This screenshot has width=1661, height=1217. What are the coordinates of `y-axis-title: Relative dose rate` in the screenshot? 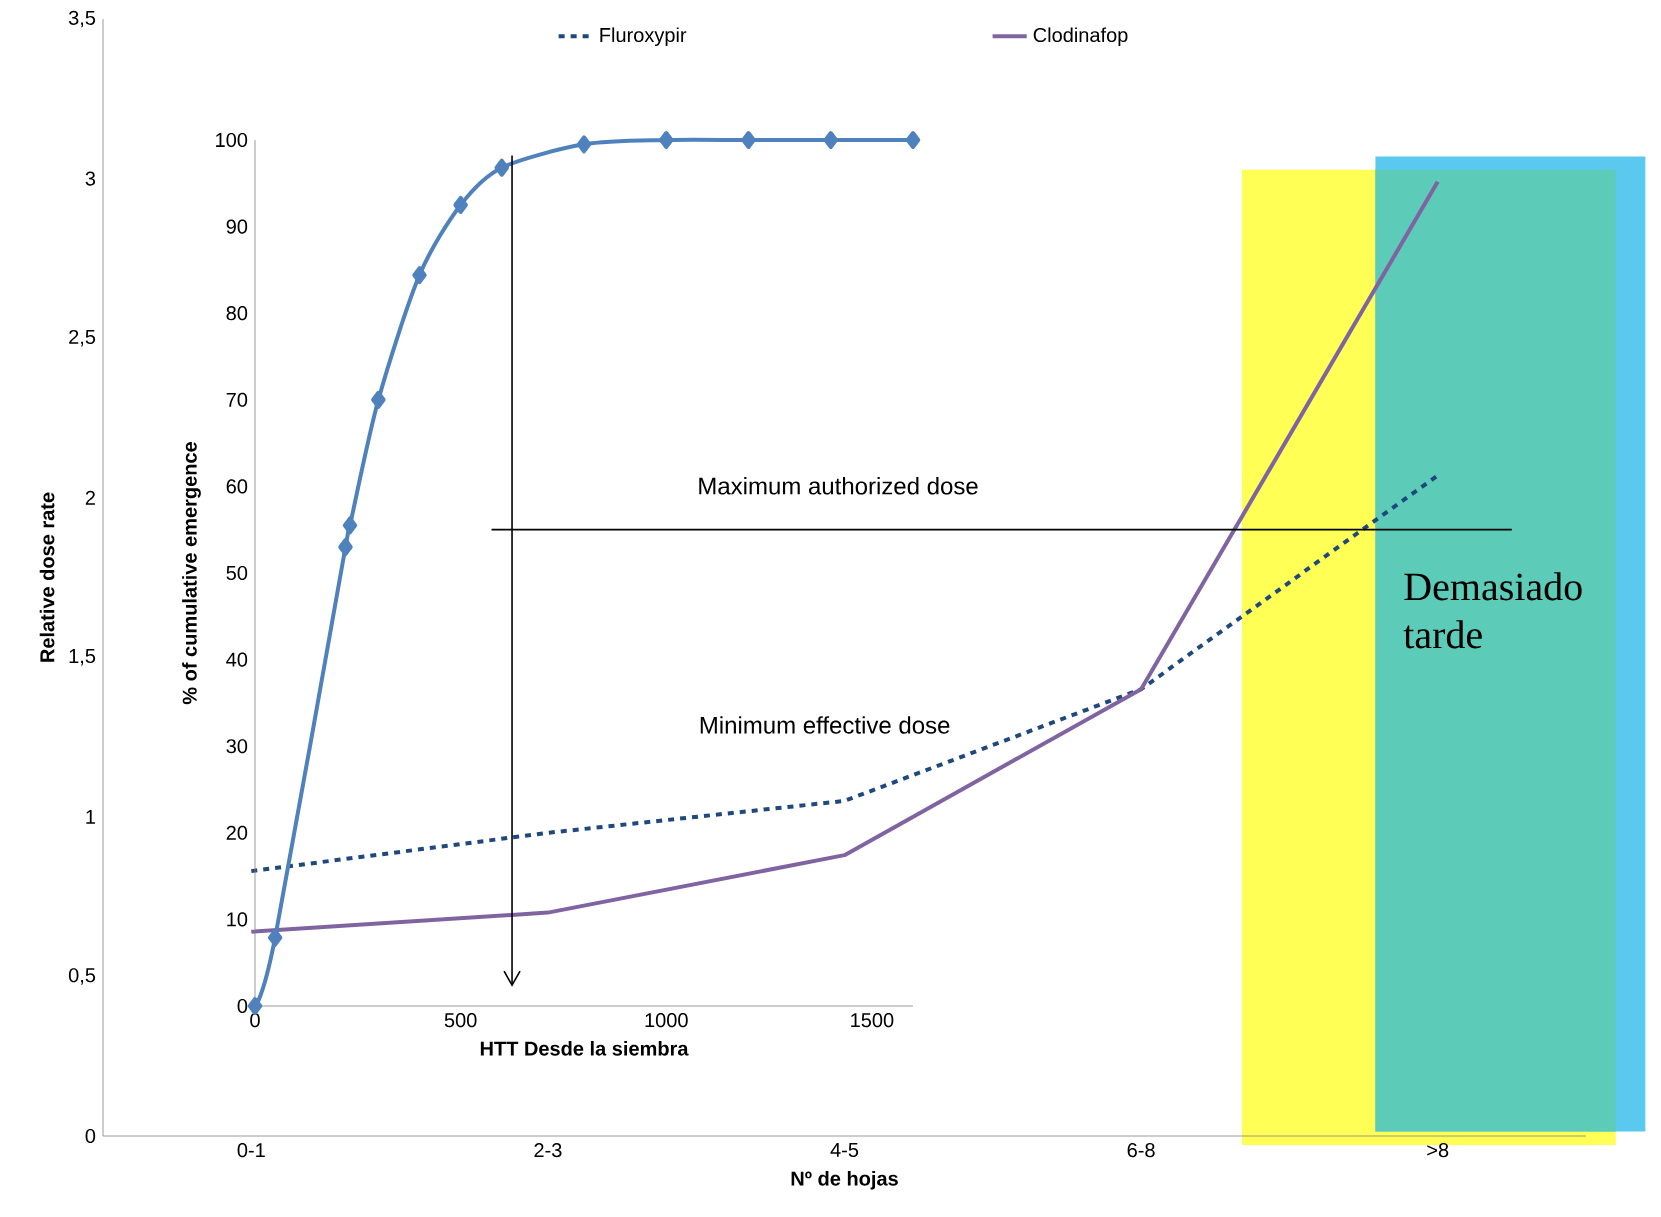 It's located at (47, 577).